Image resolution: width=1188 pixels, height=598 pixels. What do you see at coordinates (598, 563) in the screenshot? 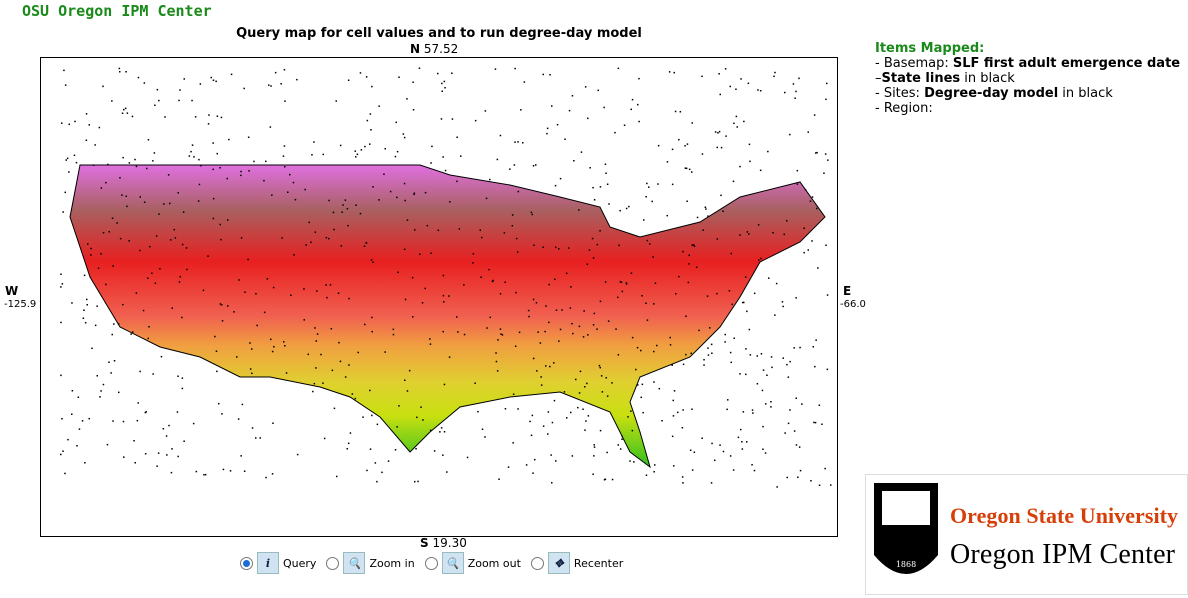
I see `control-label: Recenter` at bounding box center [598, 563].